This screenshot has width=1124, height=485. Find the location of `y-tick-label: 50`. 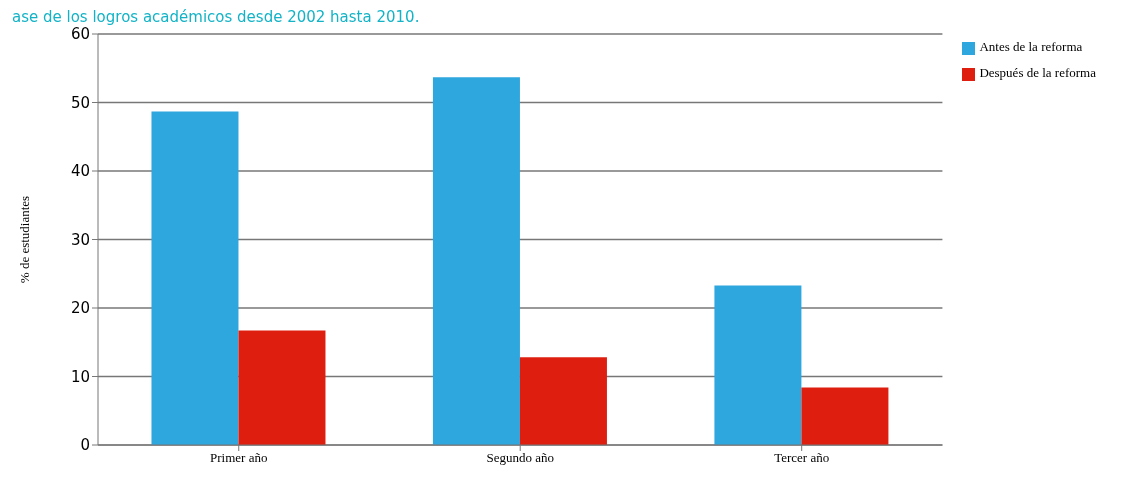

y-tick-label: 50 is located at coordinates (80, 102).